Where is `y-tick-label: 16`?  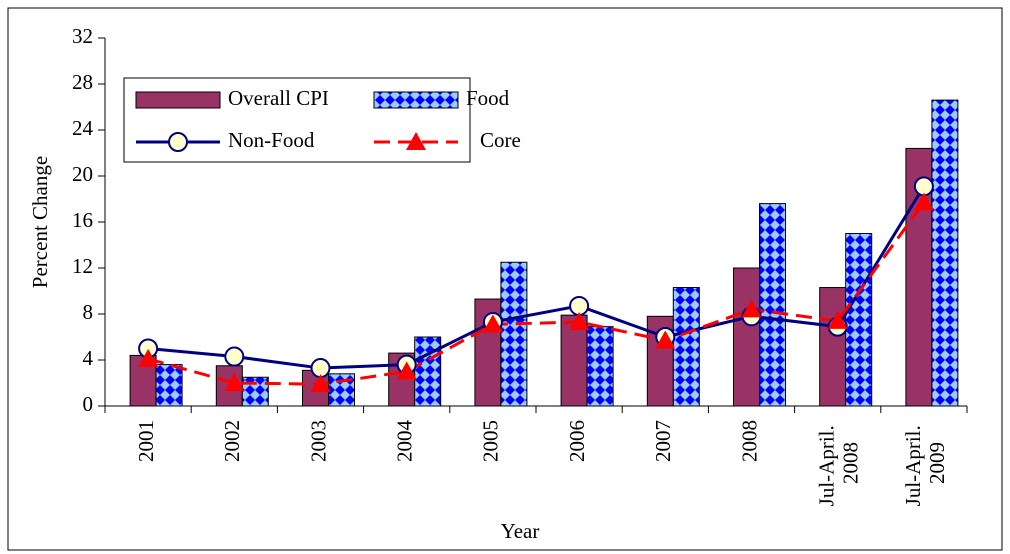
y-tick-label: 16 is located at coordinates (82, 220).